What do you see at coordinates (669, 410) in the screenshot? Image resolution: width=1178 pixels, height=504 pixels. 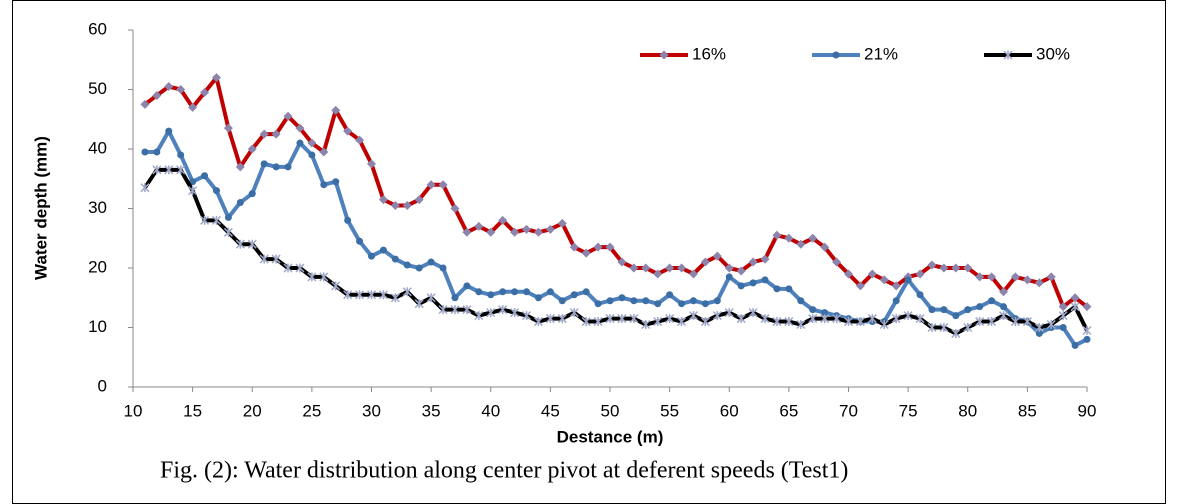 I see `x-tick-label: 55` at bounding box center [669, 410].